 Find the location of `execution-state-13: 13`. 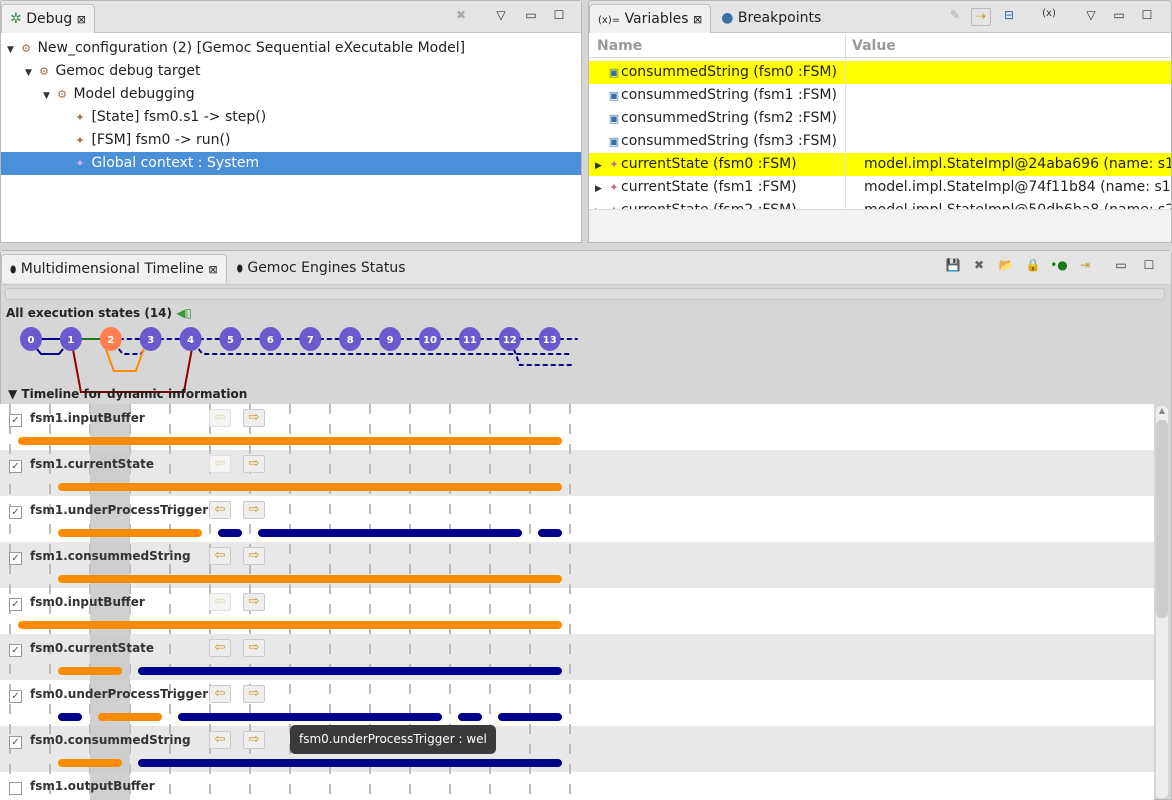

execution-state-13: 13 is located at coordinates (549, 339).